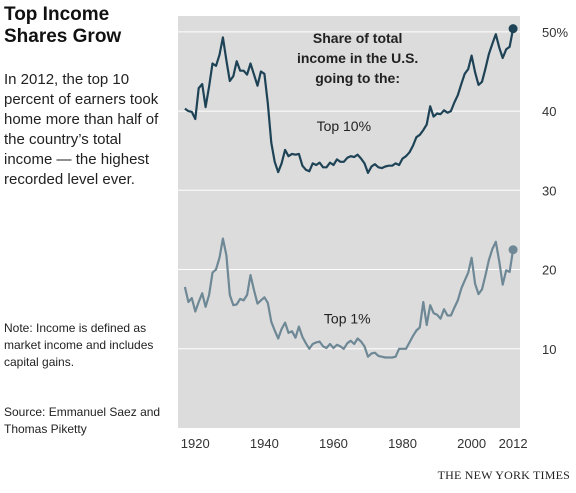  Describe the element at coordinates (555, 32) in the screenshot. I see `y-tick-label-50: 50%` at that location.